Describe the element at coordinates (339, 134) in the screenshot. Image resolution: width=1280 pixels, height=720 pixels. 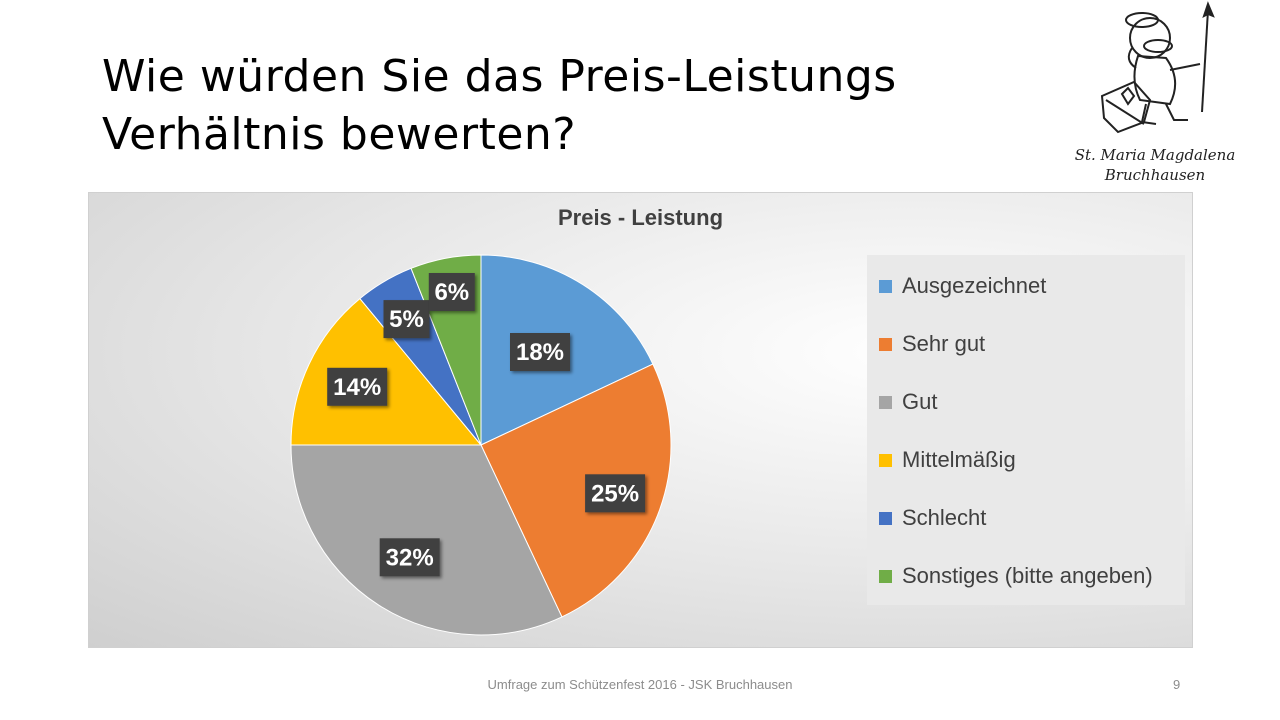
I see `slide-title-line-2: Verhältnis bewerten?` at that location.